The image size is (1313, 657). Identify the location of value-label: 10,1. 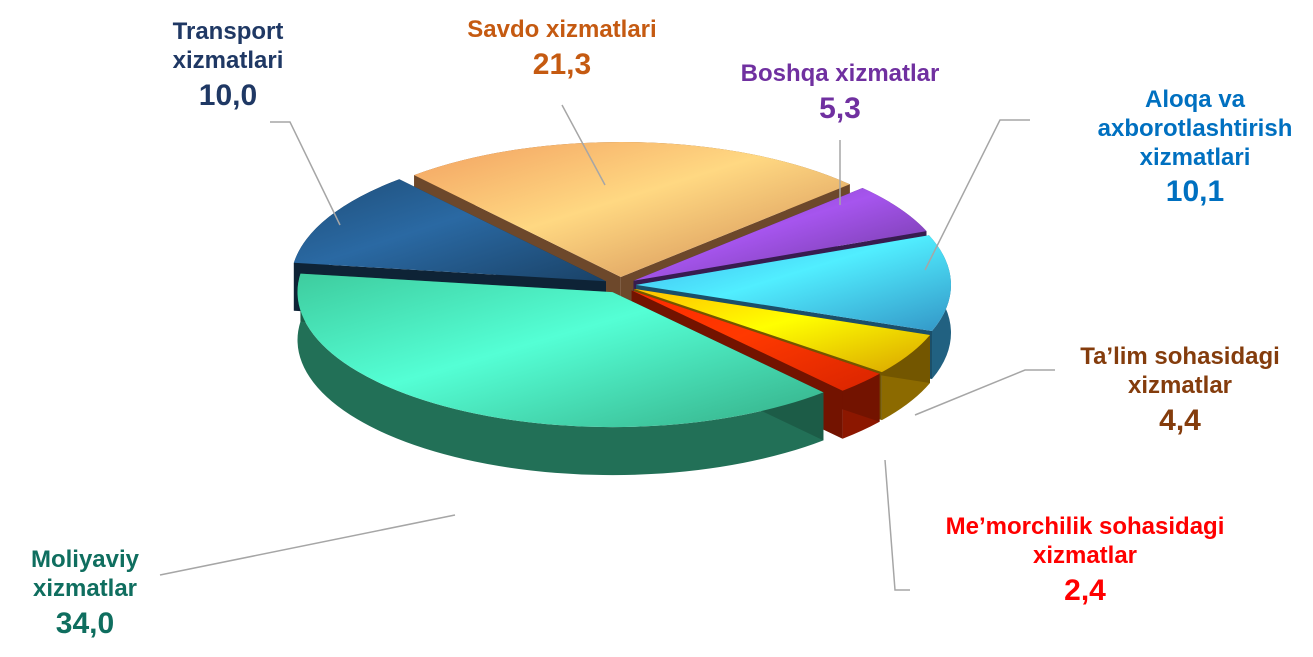
(1195, 192).